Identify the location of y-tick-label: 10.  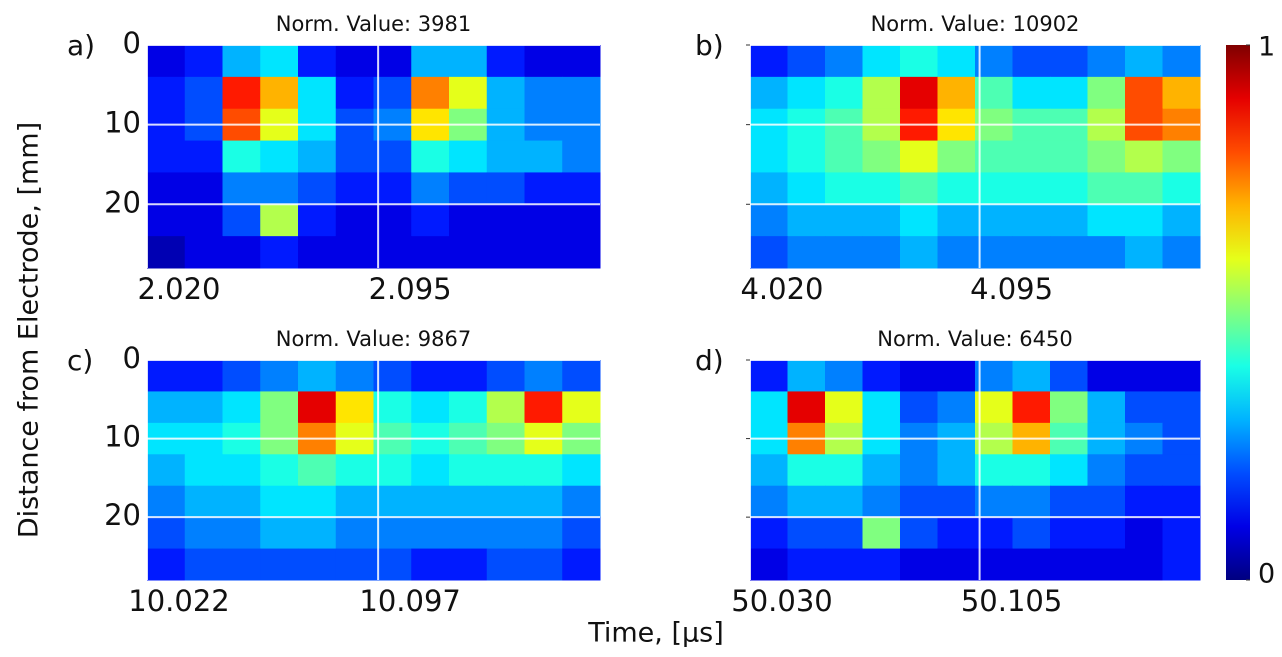
(122, 437).